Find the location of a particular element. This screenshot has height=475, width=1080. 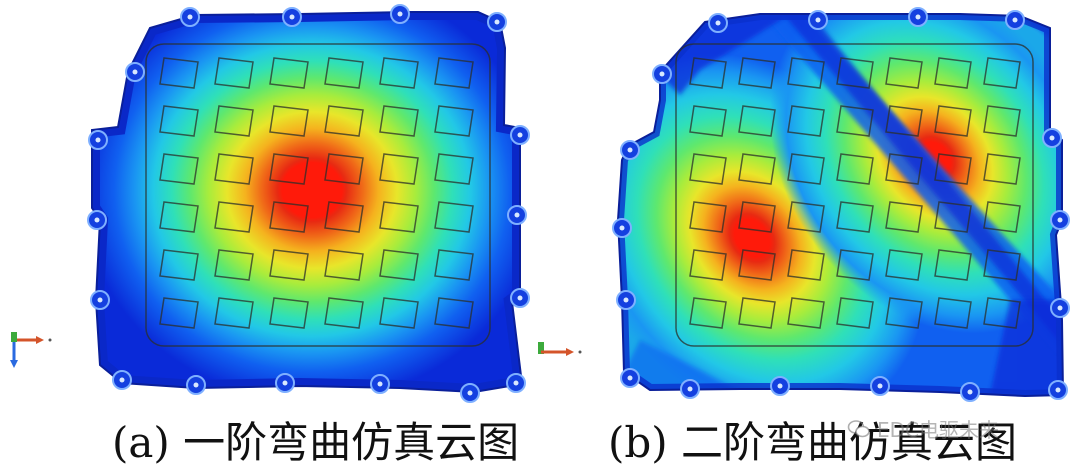

watermark: EDC电驱未来 is located at coordinates (923, 428).